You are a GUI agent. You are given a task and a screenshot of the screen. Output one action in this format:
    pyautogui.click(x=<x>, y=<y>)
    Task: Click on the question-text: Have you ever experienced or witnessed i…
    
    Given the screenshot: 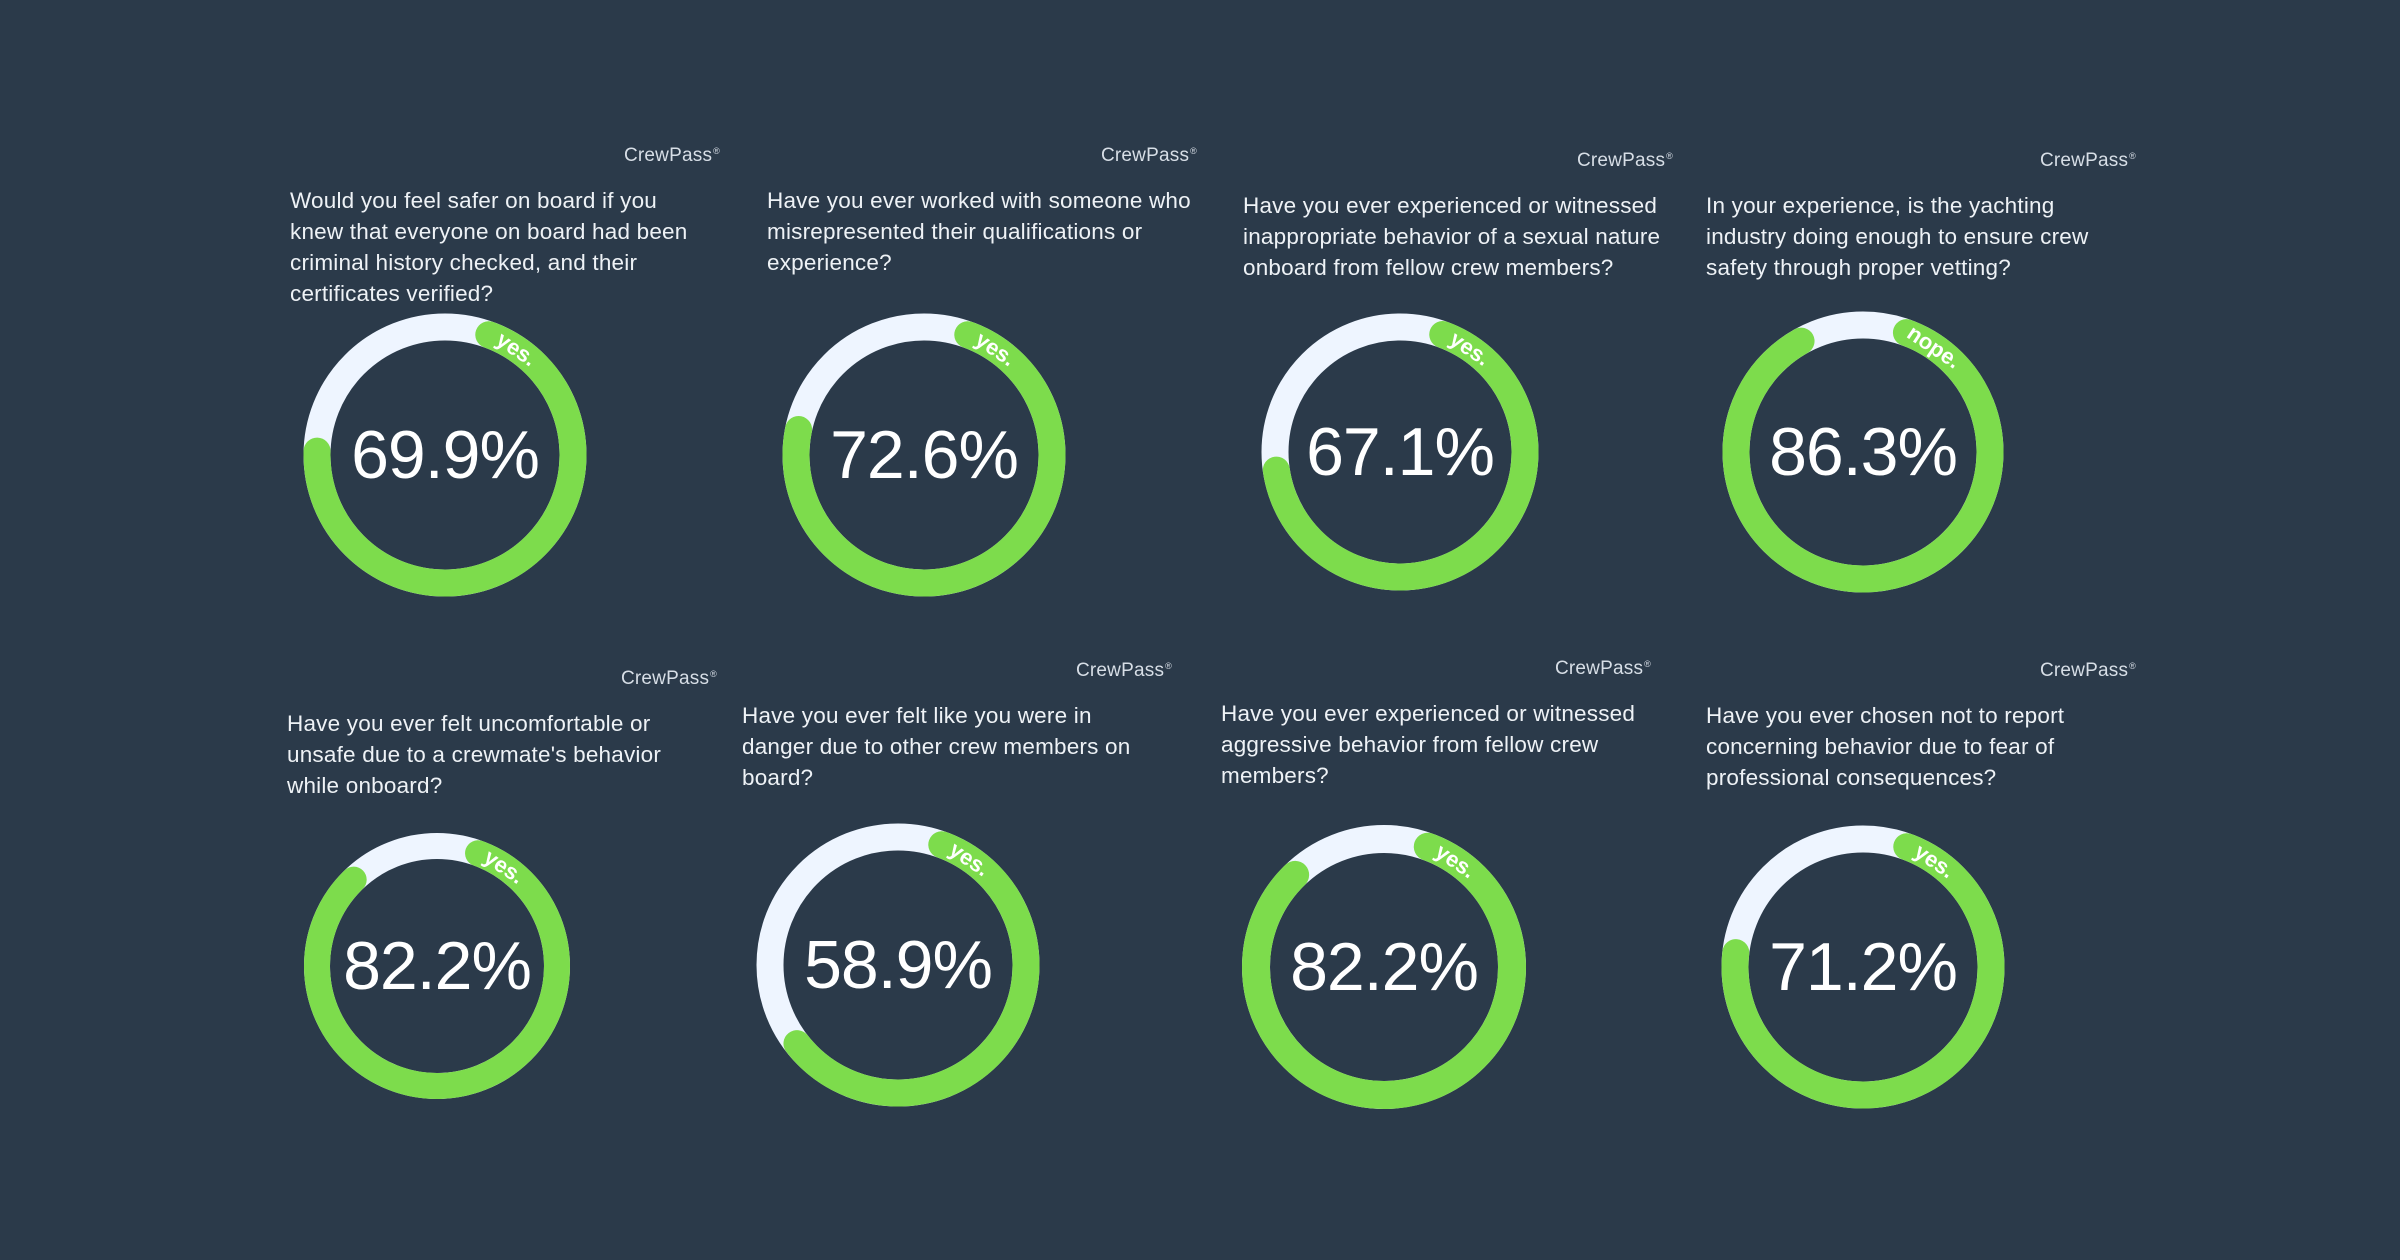 What is the action you would take?
    pyautogui.click(x=1452, y=236)
    